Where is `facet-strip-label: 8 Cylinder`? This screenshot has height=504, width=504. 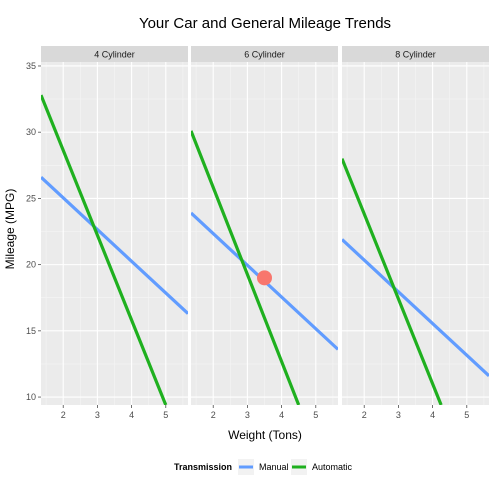 facet-strip-label: 8 Cylinder is located at coordinates (415, 55).